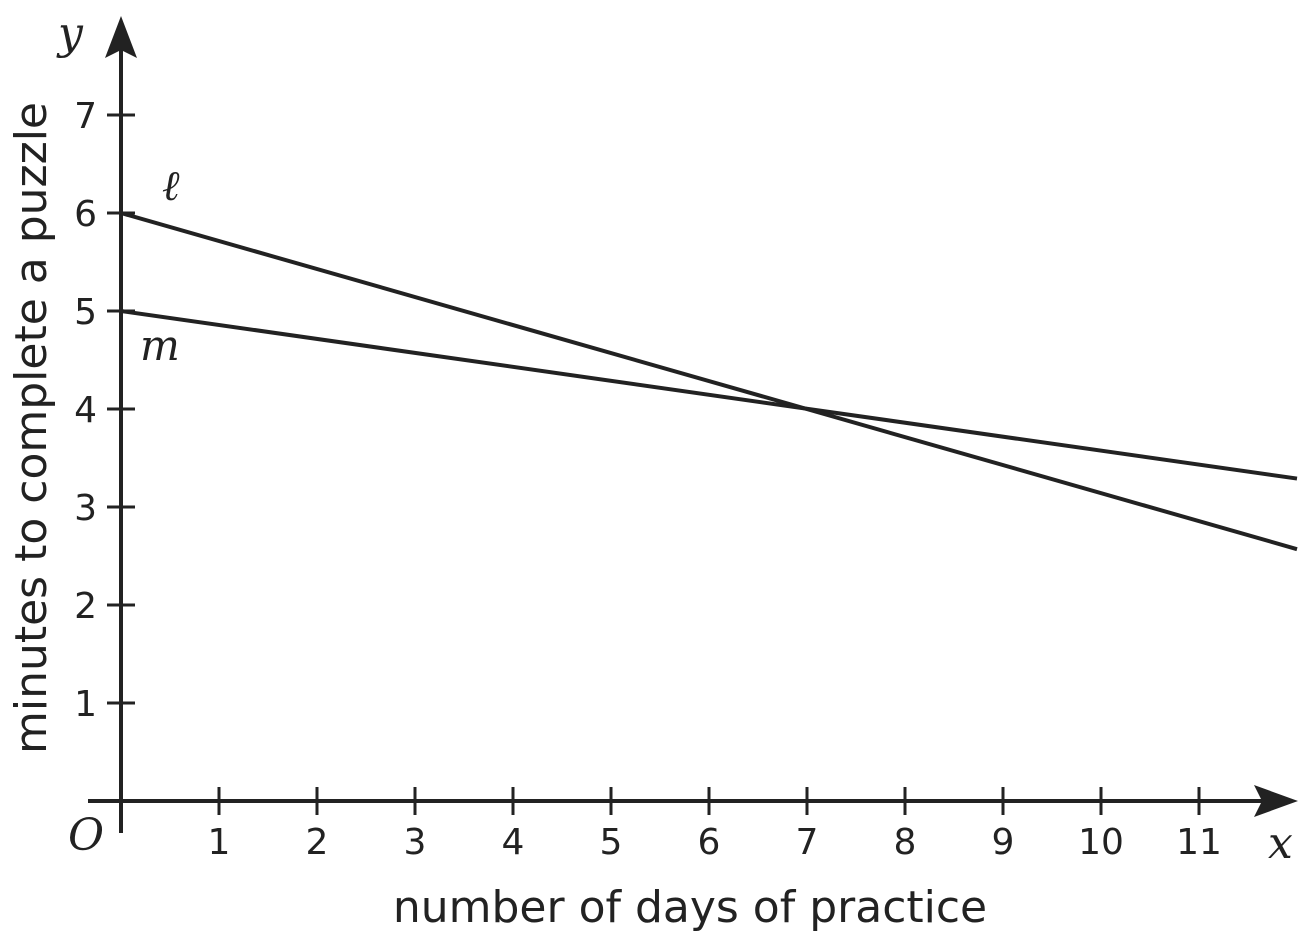  I want to click on x-tick-label: 7, so click(807, 842).